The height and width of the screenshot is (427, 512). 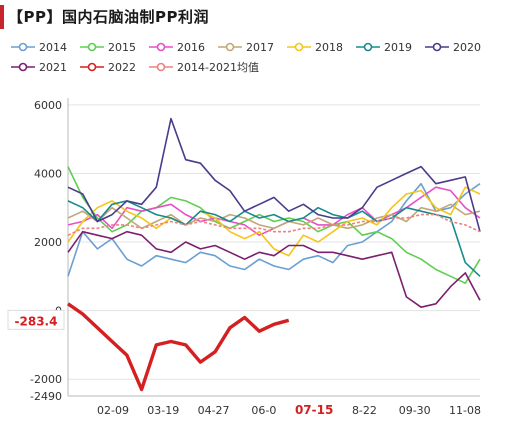 I want to click on legend-item: 2014-2021均值, so click(x=203, y=67).